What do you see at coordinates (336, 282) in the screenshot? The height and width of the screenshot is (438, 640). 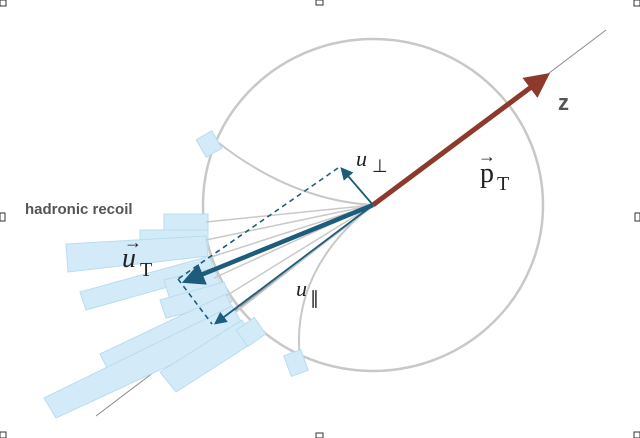 I see `inner-arc-lower` at bounding box center [336, 282].